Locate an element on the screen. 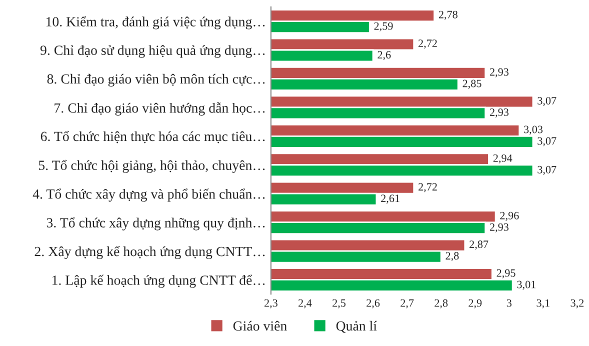  data-label: 2,61 is located at coordinates (390, 199).